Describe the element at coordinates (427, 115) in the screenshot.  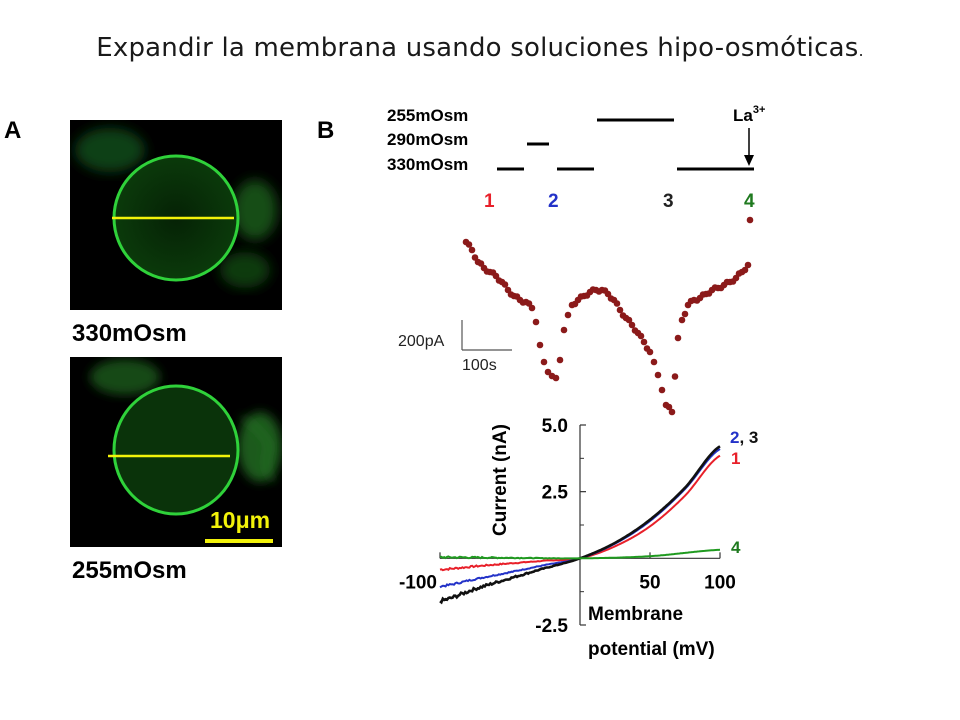
I see `protocol-label-255: 255mOsm` at that location.